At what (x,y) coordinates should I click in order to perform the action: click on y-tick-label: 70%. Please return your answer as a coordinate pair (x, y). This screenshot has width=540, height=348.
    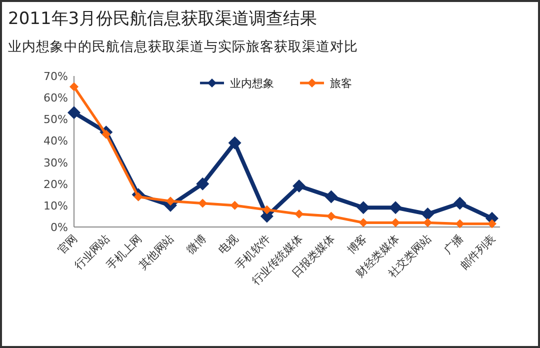
    Looking at the image, I should click on (56, 76).